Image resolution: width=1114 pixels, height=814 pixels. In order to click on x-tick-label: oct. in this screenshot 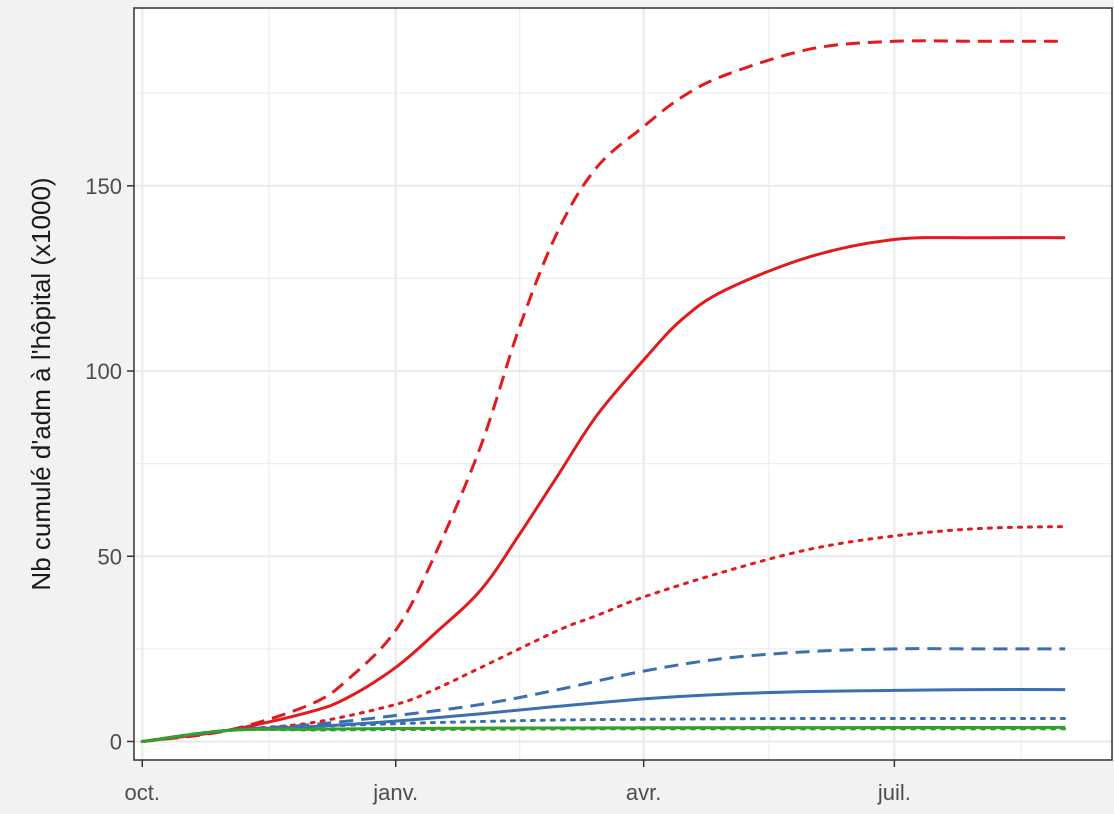, I will do `click(142, 792)`.